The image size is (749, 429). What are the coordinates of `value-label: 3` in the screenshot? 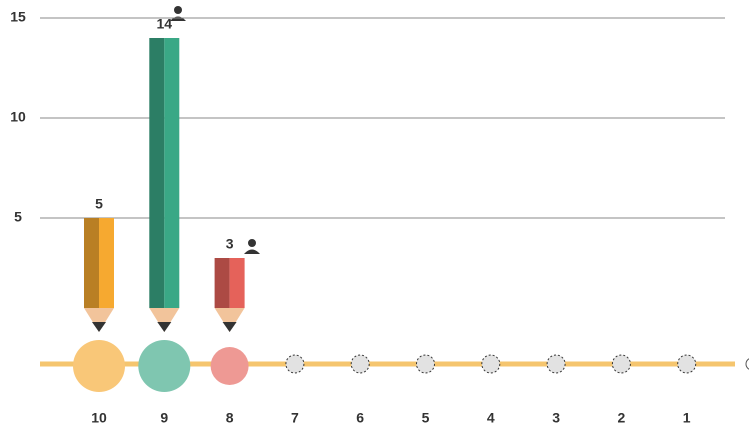 It's located at (230, 244).